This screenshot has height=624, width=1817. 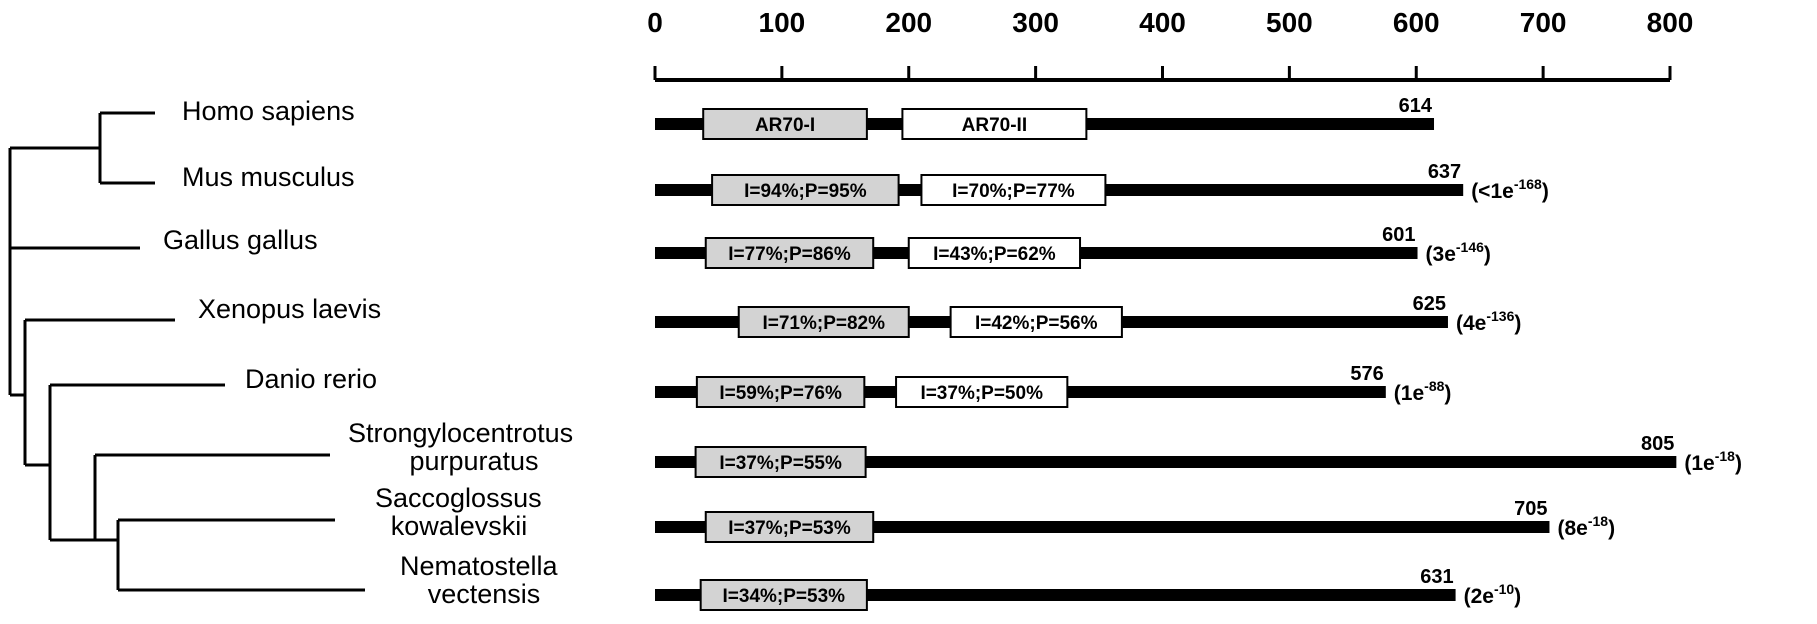 I want to click on domain-ar70-ii-label: I=43%;P=62%, so click(x=994, y=254).